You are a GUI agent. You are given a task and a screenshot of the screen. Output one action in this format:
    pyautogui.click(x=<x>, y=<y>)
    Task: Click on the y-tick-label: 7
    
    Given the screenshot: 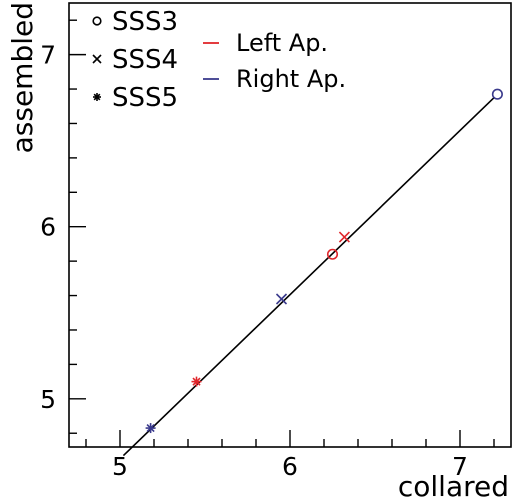 What is the action you would take?
    pyautogui.click(x=48, y=55)
    